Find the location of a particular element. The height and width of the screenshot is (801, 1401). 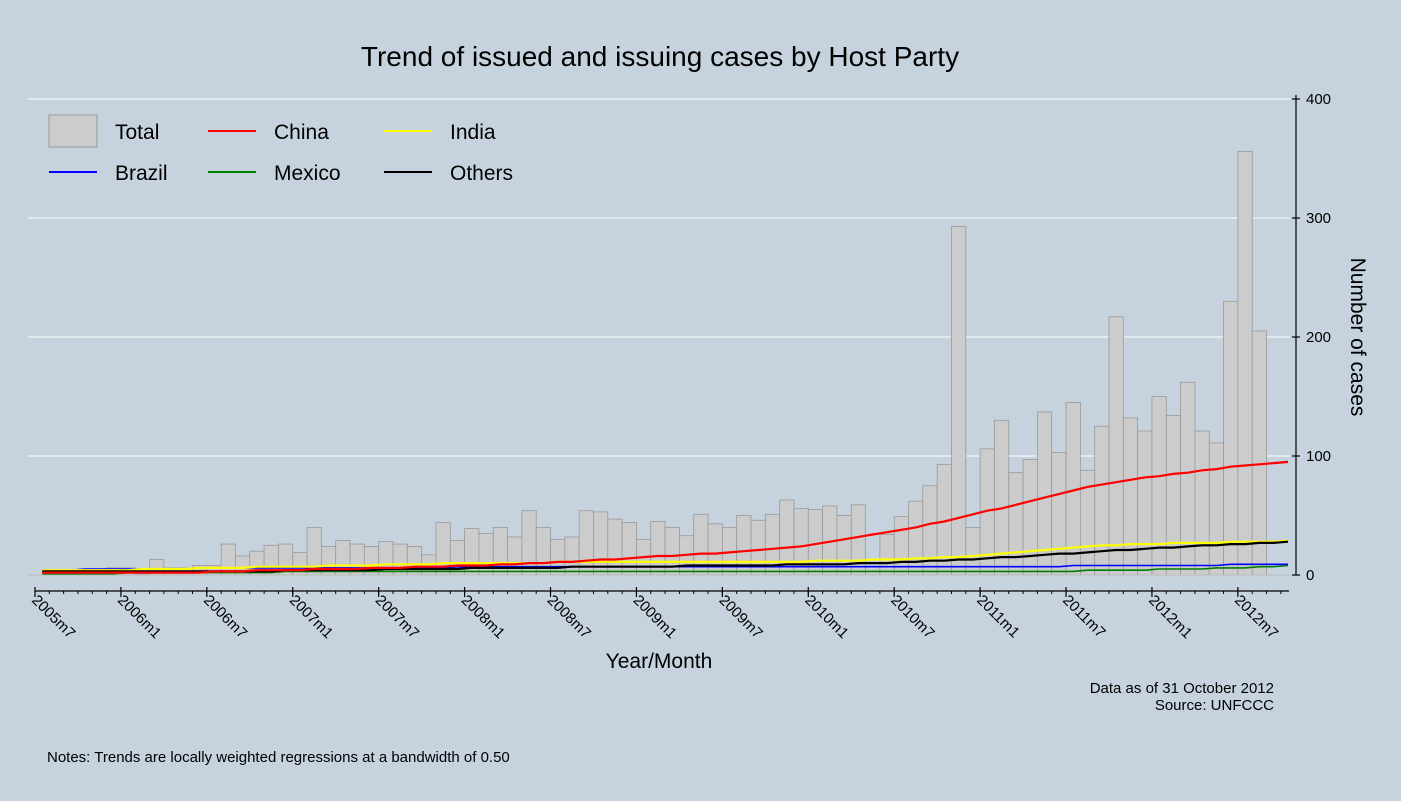

bar-2012m4 is located at coordinates (1202, 503).